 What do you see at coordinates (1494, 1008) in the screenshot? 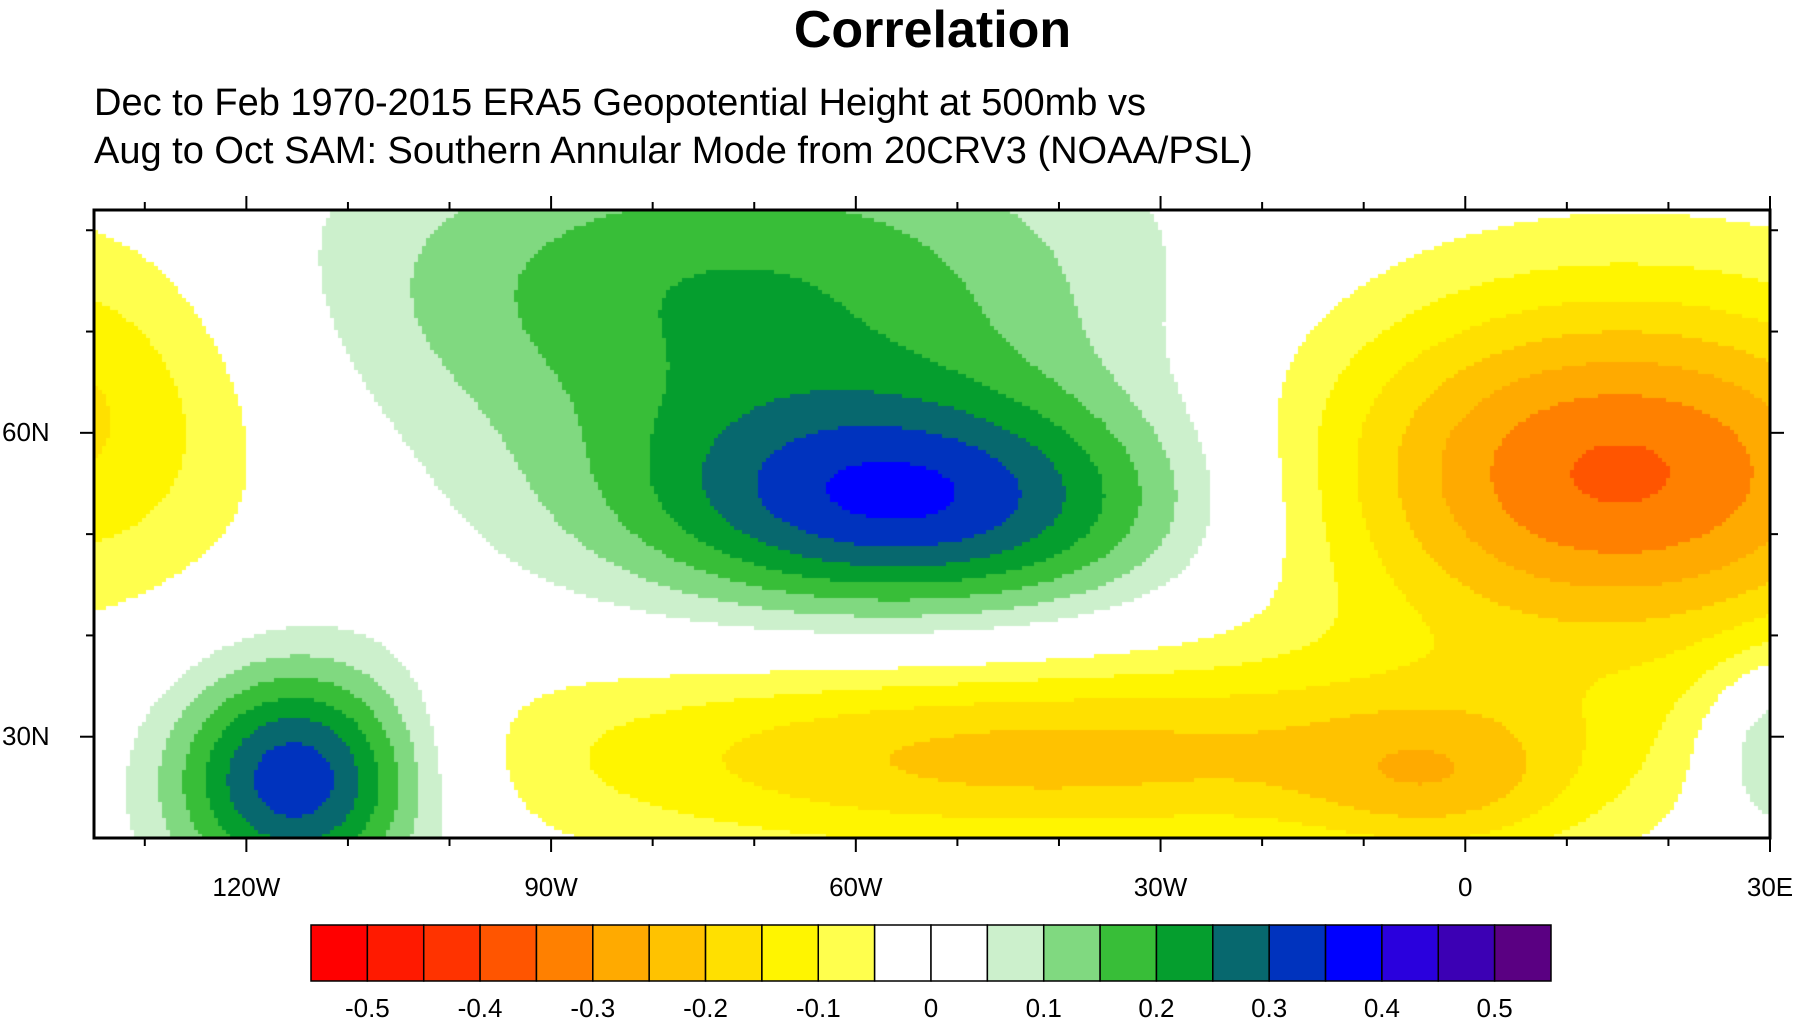
I see `colorbar-label: 0.5` at bounding box center [1494, 1008].